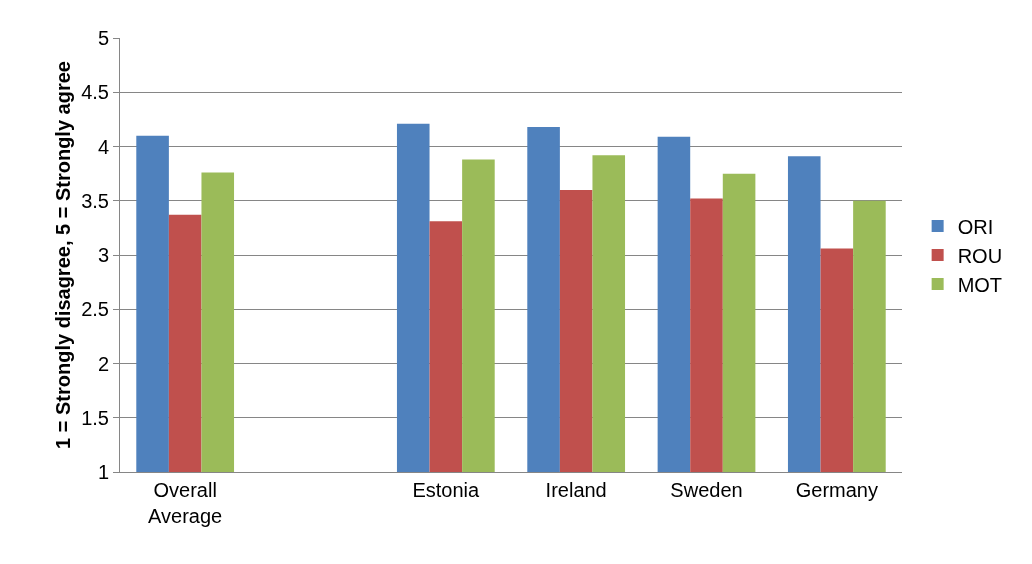 Image resolution: width=1032 pixels, height=564 pixels. I want to click on x-tick-label: Sweden, so click(706, 490).